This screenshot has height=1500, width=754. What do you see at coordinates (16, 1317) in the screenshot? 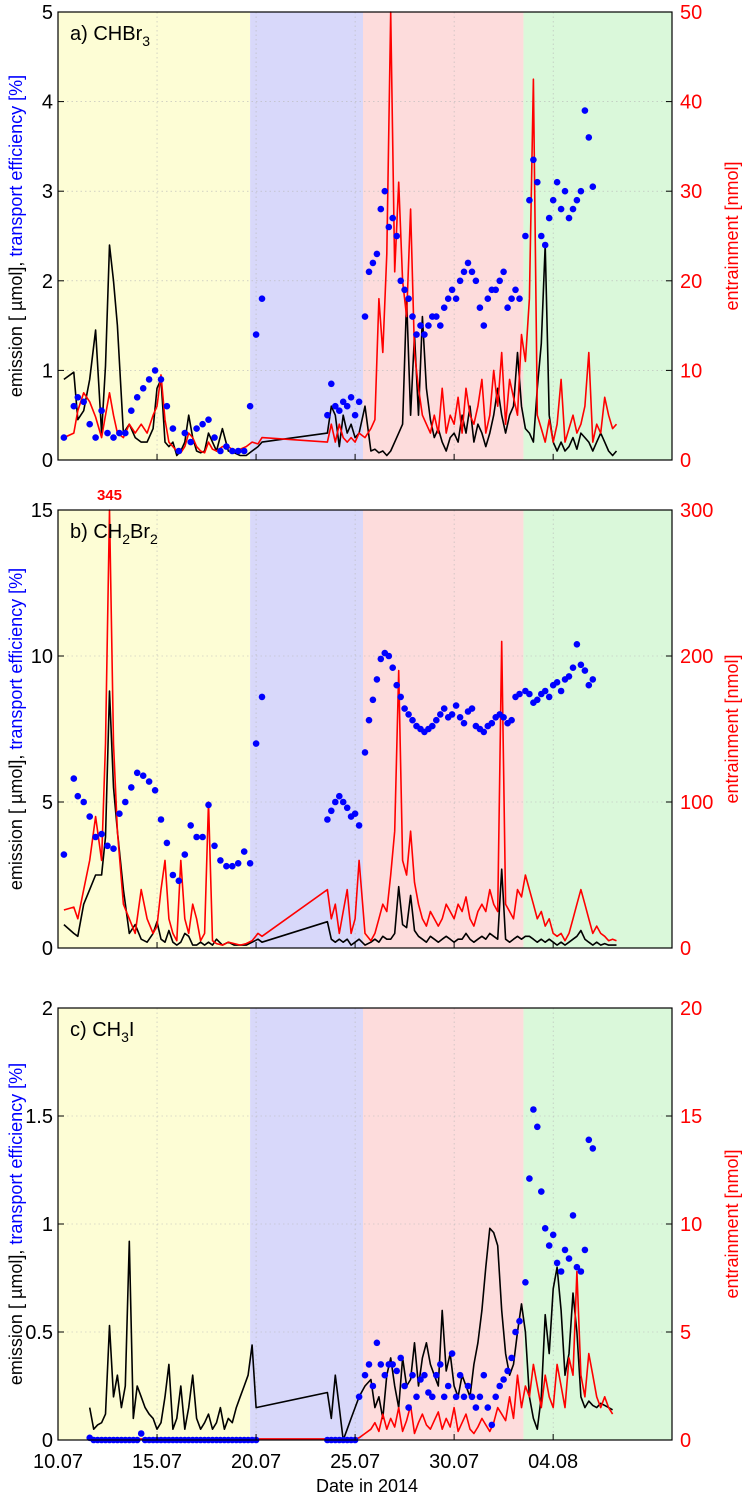
I see `y-label-emission-part: emission [ µmol],` at bounding box center [16, 1317].